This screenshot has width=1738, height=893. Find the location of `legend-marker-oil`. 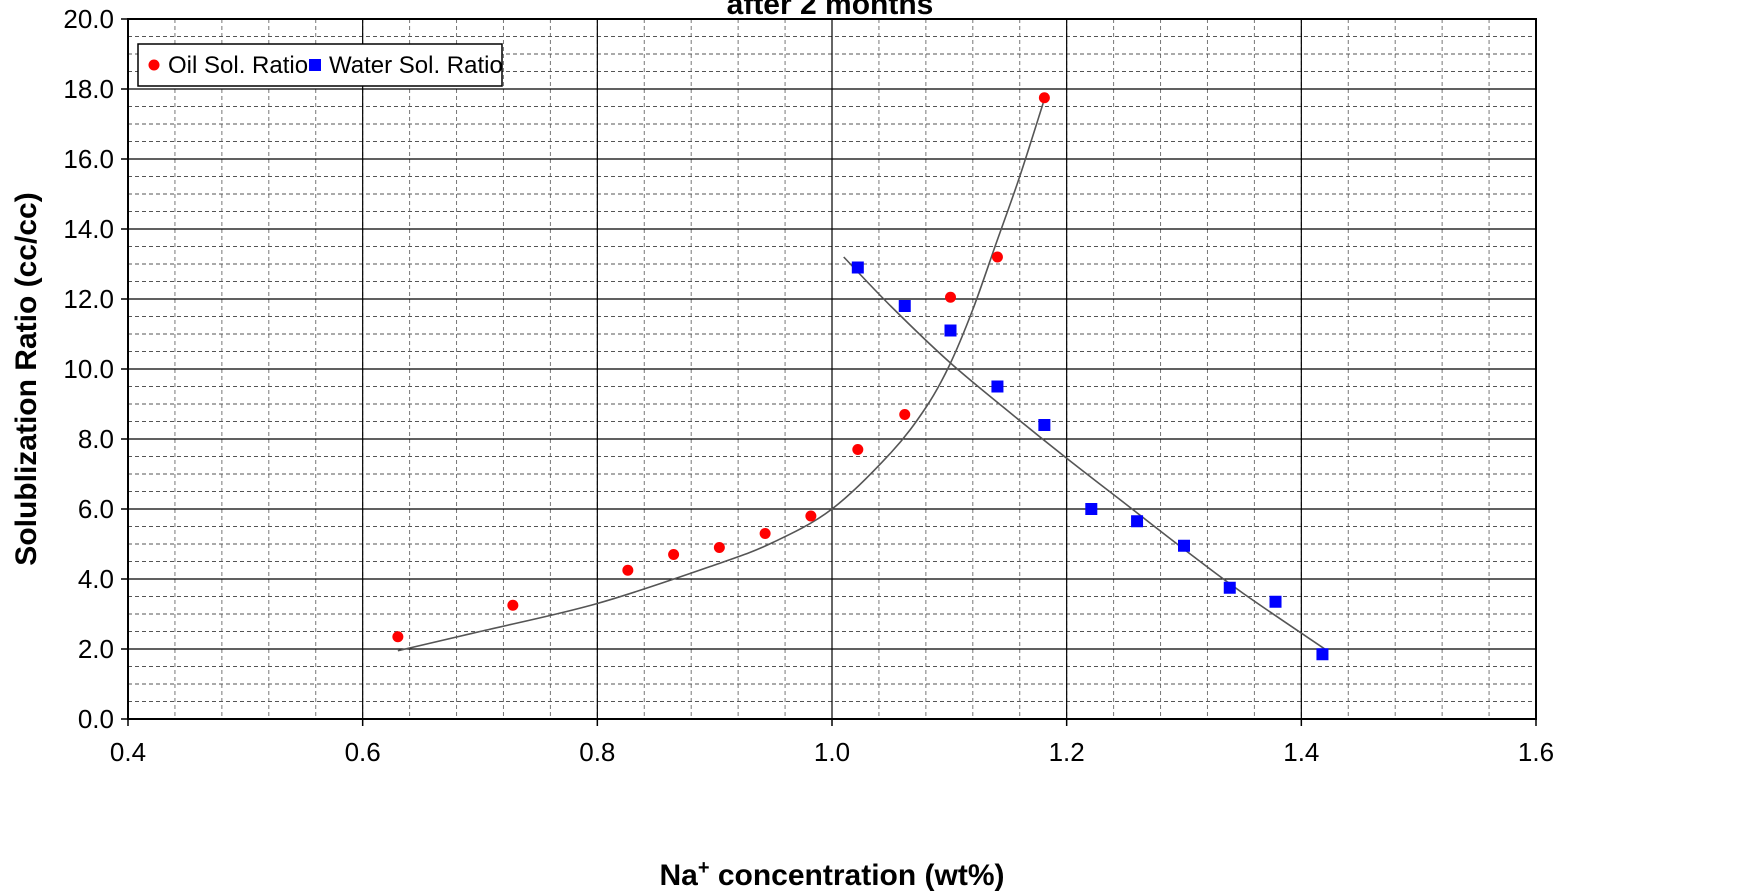

legend-marker-oil is located at coordinates (154, 65).